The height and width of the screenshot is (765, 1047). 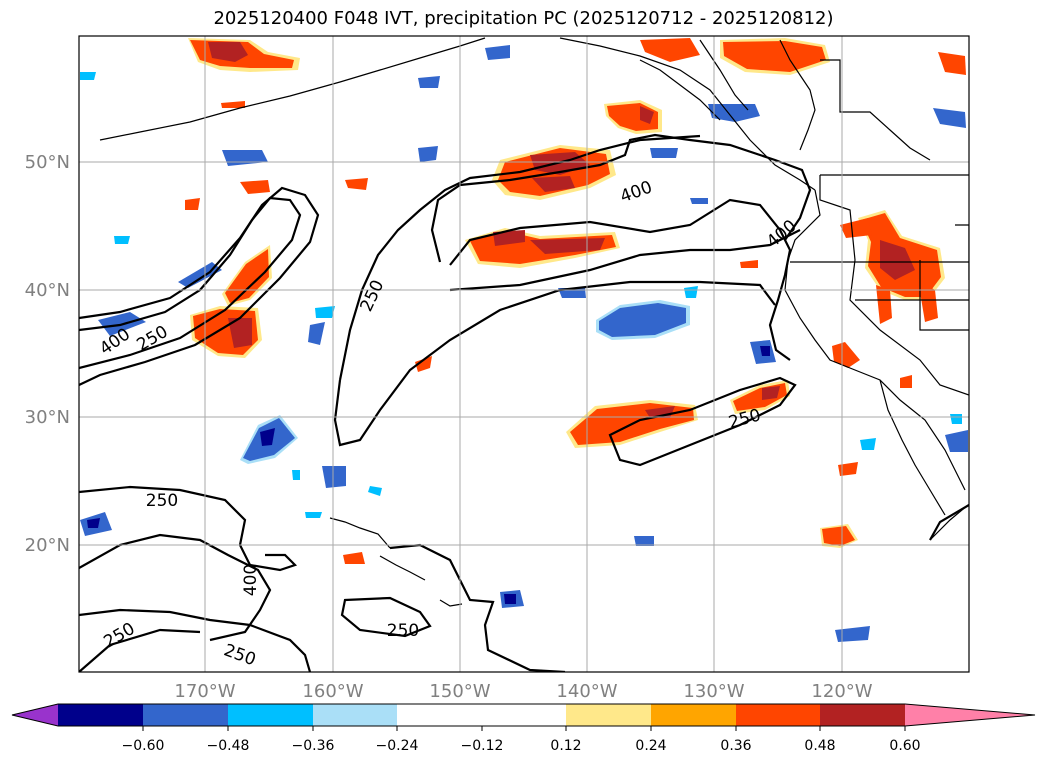 What do you see at coordinates (332, 691) in the screenshot?
I see `lon-label: 160°W` at bounding box center [332, 691].